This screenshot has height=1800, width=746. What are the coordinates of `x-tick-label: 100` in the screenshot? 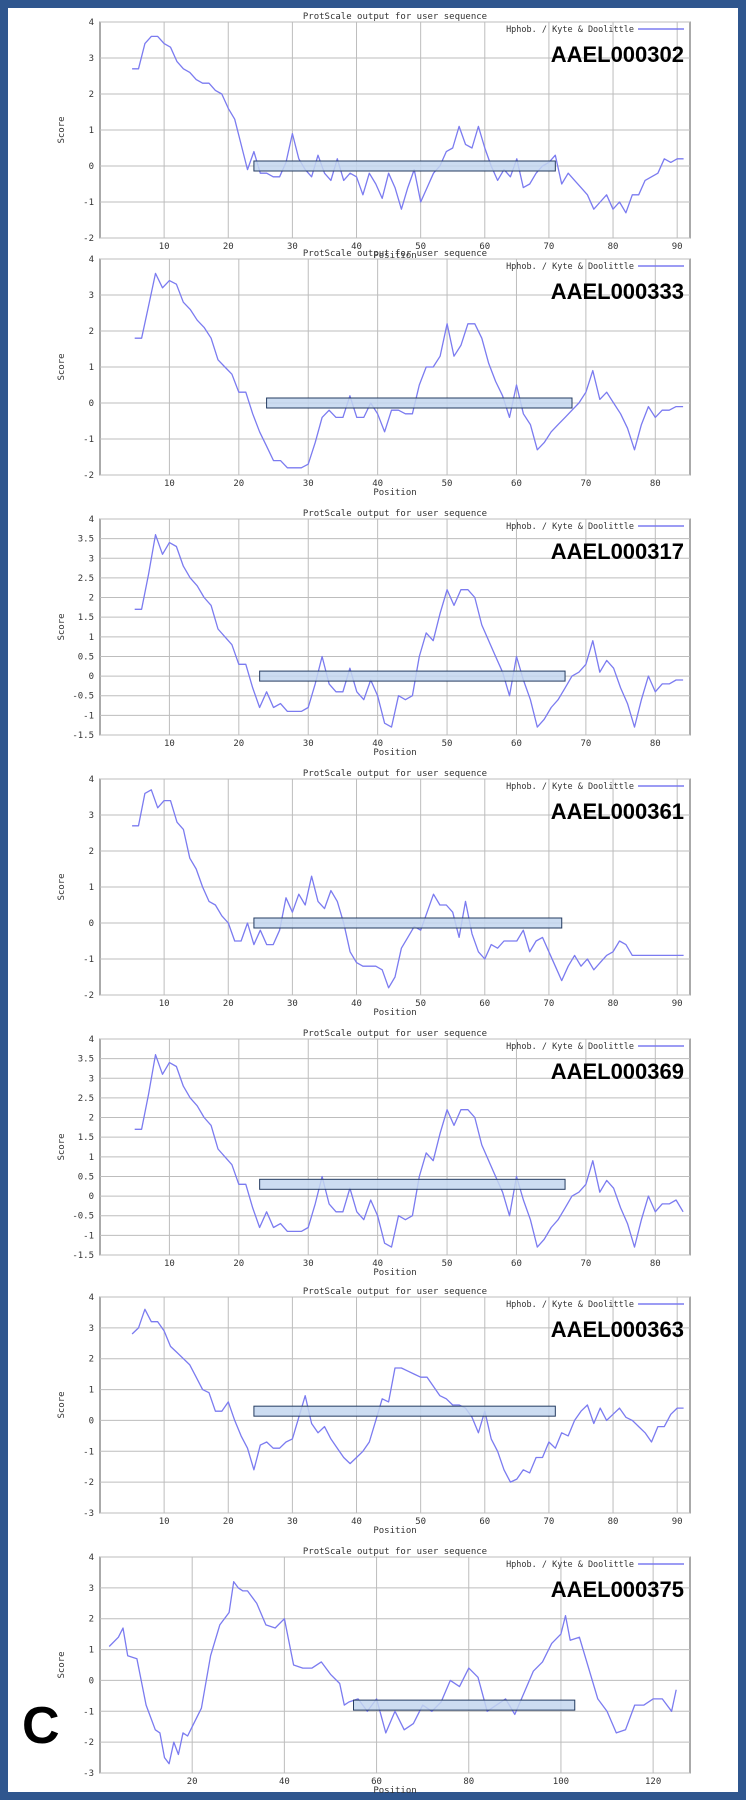 It's located at (561, 1782).